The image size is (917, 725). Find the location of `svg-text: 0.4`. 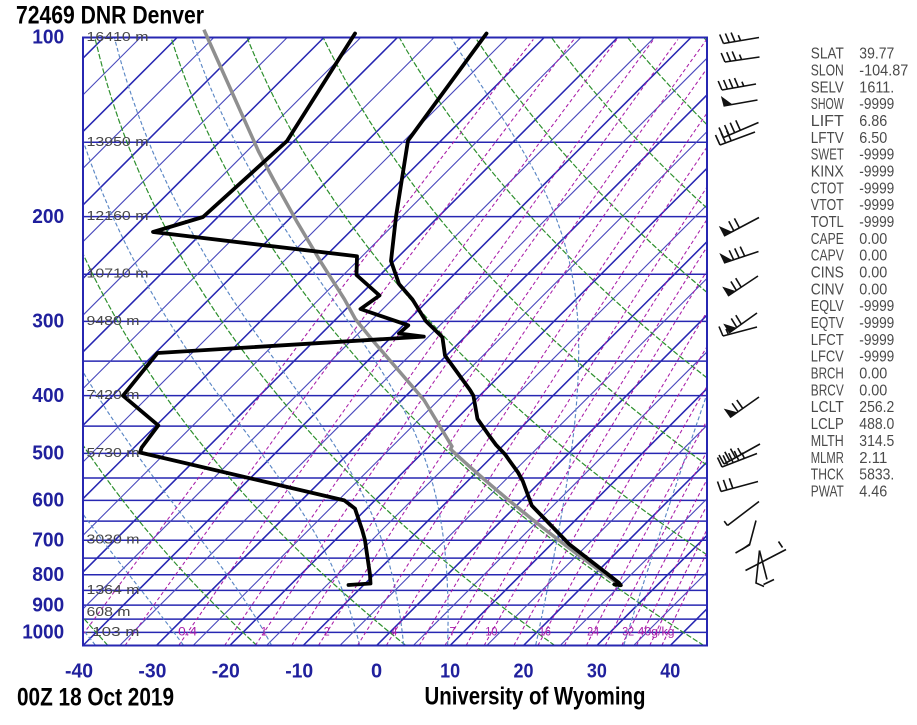

svg-text: 0.4 is located at coordinates (188, 633).